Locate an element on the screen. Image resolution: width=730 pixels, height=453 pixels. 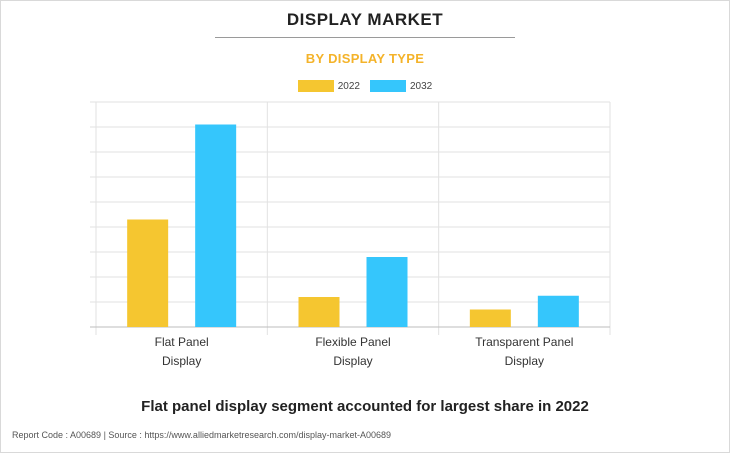
legend-label-2022: 2022 is located at coordinates (348, 86).